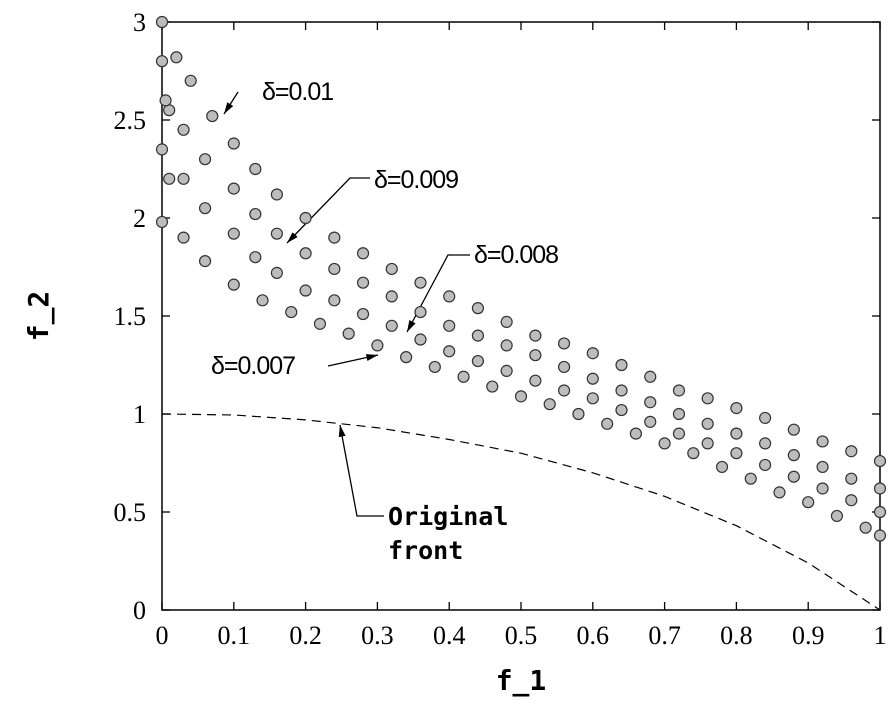 Image resolution: width=895 pixels, height=727 pixels. Describe the element at coordinates (521, 680) in the screenshot. I see `x-axis-label: f_1` at that location.